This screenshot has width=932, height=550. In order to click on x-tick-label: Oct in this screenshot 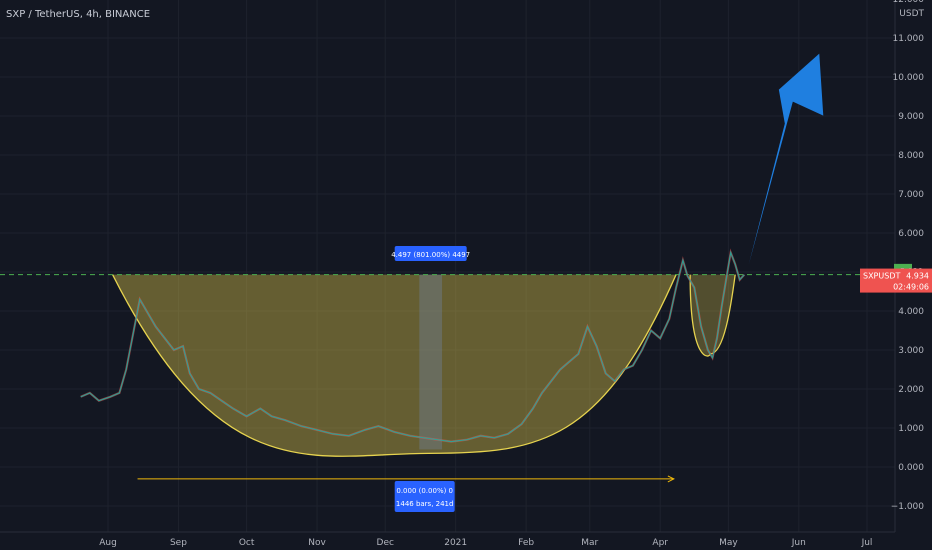, I will do `click(247, 543)`.